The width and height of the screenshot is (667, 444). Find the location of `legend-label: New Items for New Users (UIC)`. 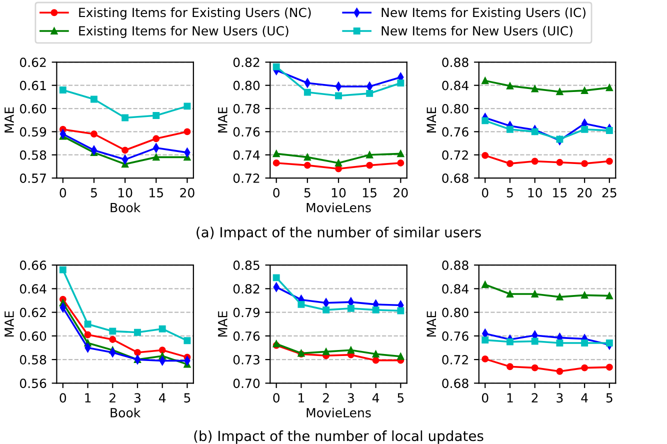

legend-label: New Items for New Users (UIC) is located at coordinates (477, 31).